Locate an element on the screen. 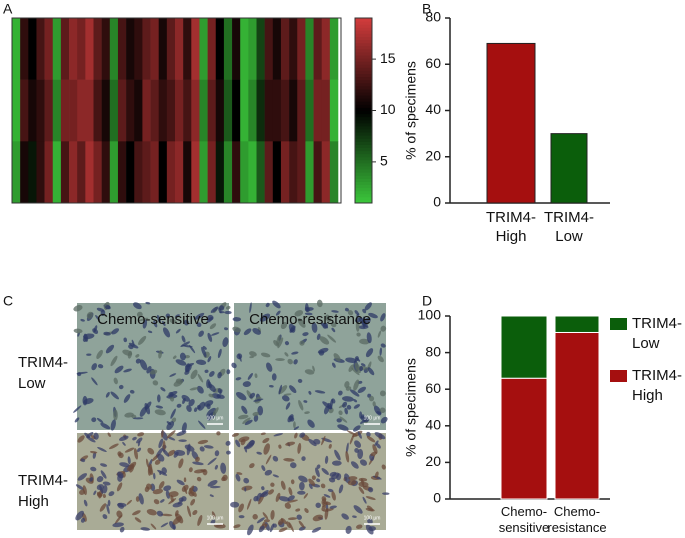  legend-label: TRIM4-High is located at coordinates (657, 385).